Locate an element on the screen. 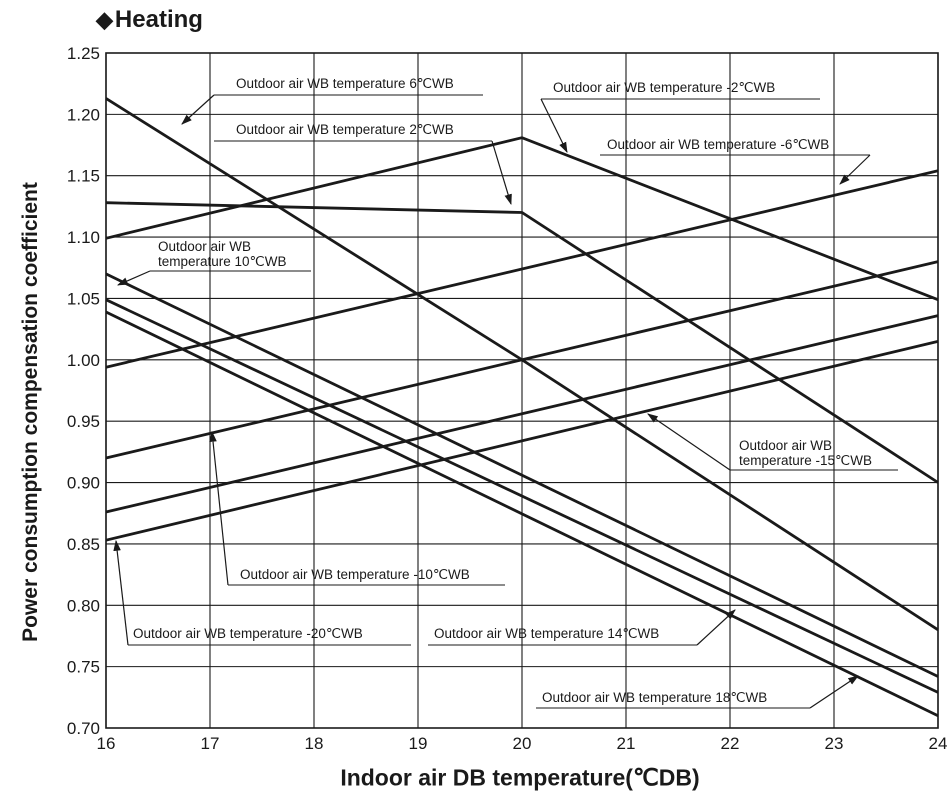  callout-am20: Outdoor air WB temperature -20℃WB is located at coordinates (262, 592).